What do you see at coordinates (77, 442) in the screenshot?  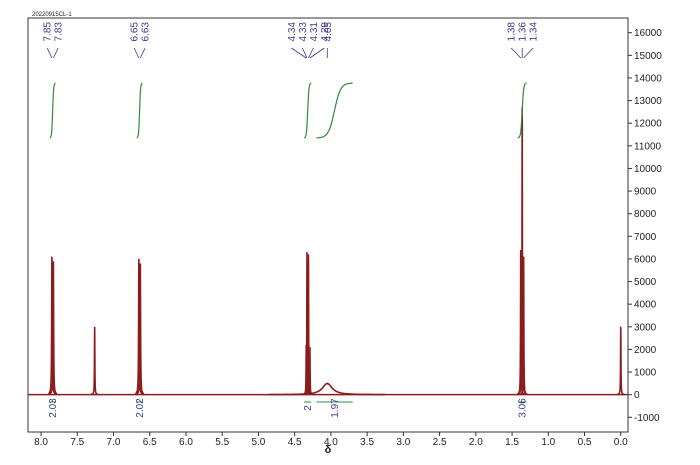 I see `x-tick-label: 7.5` at bounding box center [77, 442].